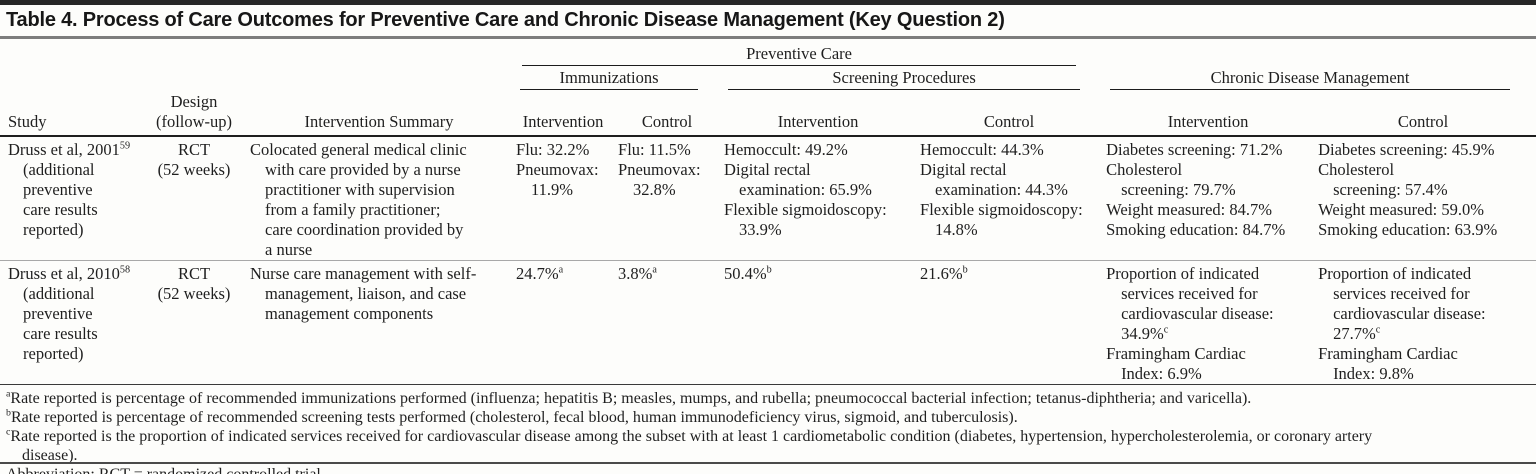 Image resolution: width=1536 pixels, height=474 pixels. Describe the element at coordinates (822, 322) in the screenshot. I see `scr-intervention-cell: 50.4%b` at that location.